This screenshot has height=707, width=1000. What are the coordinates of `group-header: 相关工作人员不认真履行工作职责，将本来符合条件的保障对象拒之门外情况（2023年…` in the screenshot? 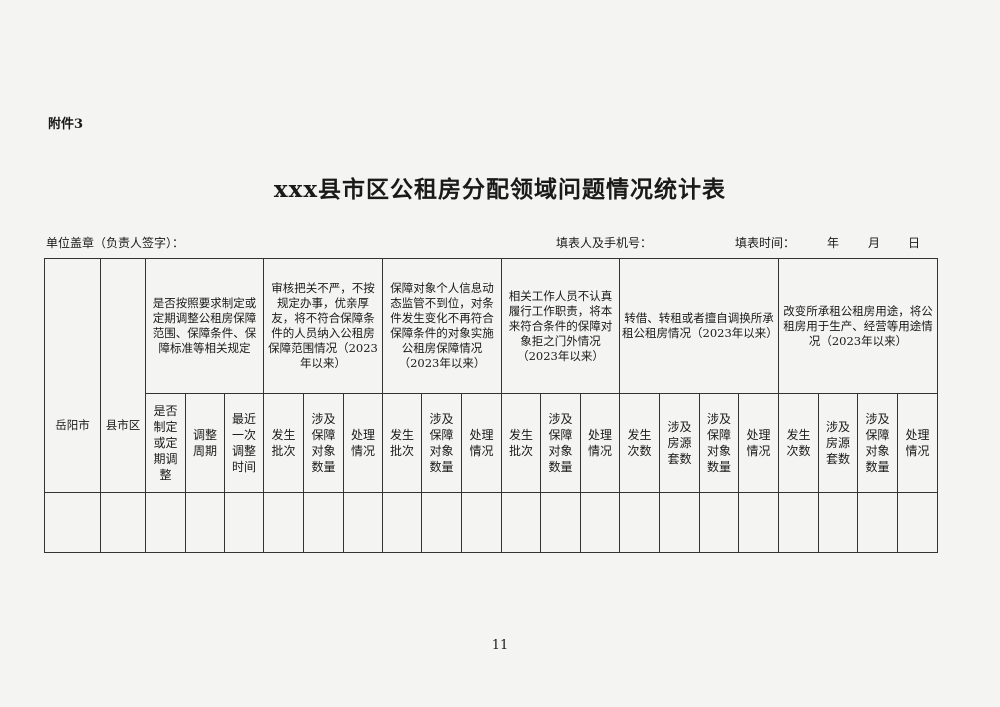 It's located at (560, 326).